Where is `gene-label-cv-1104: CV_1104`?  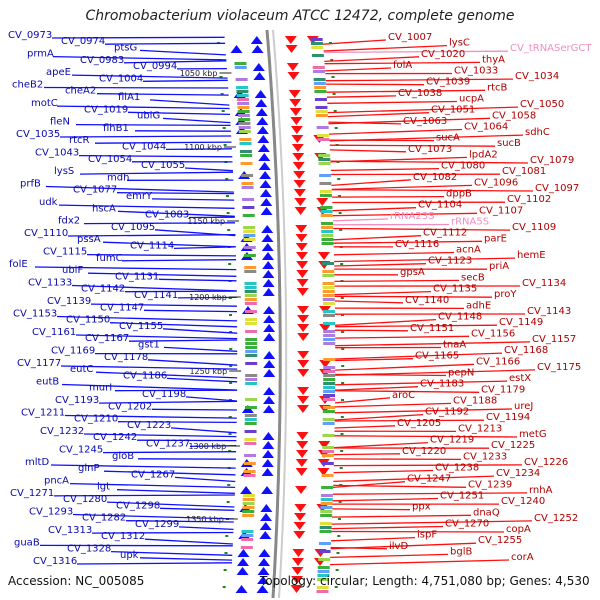
gene-label-cv-1104: CV_1104 is located at coordinates (440, 205).